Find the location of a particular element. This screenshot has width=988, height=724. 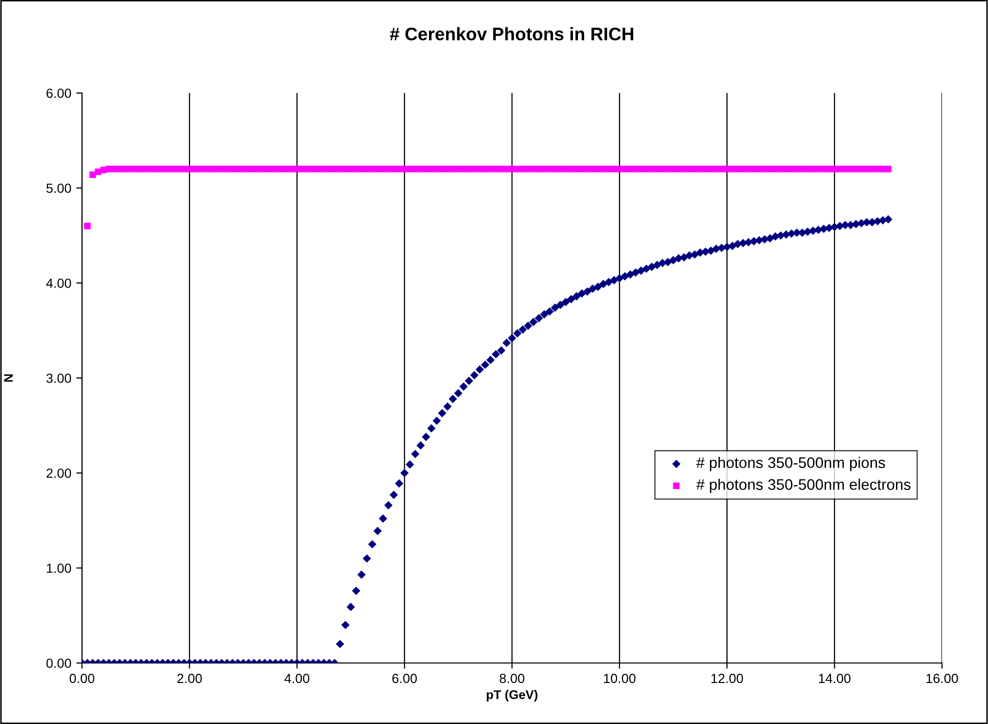

legend-label: # photons 350-500nm pions is located at coordinates (791, 464).